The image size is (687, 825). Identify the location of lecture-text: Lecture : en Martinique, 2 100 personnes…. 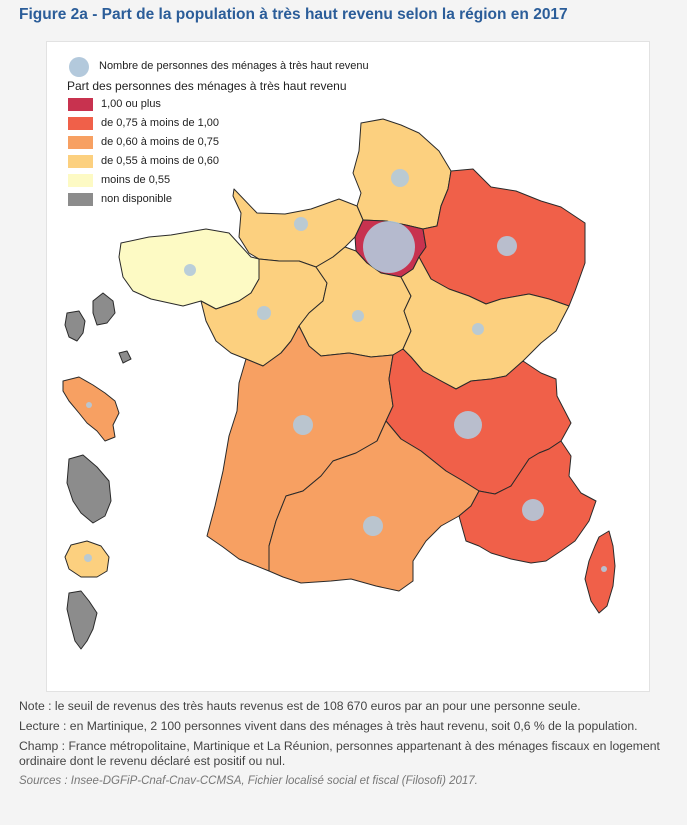
(328, 726).